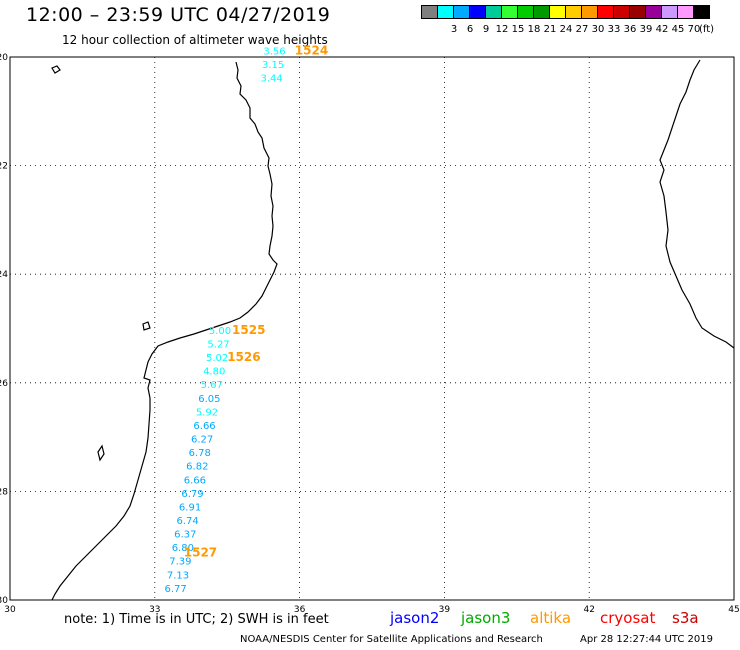 This screenshot has height=650, width=740. What do you see at coordinates (214, 372) in the screenshot?
I see `wave-height-value: 4.80` at bounding box center [214, 372].